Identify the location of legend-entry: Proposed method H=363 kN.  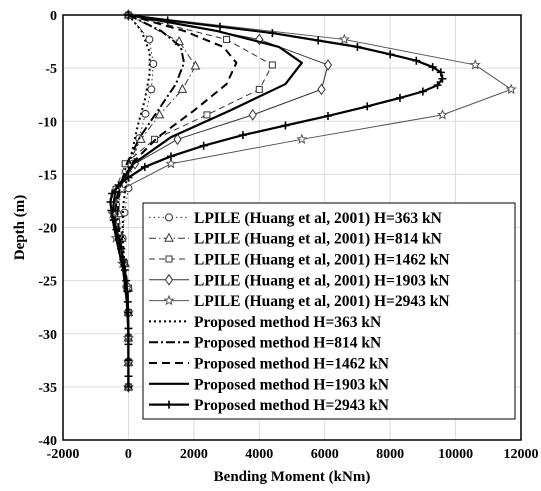
(265, 322).